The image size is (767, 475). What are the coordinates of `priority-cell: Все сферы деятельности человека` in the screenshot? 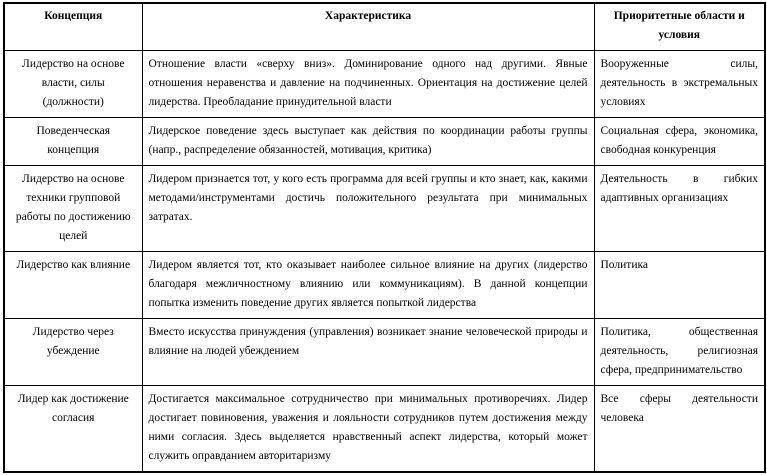 It's located at (679, 429).